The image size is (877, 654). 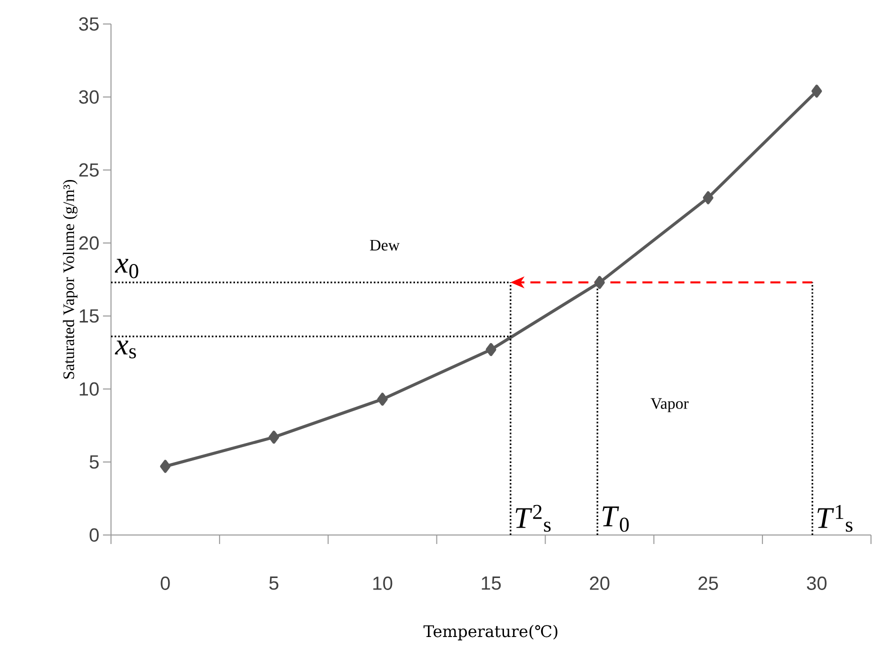 What do you see at coordinates (94, 462) in the screenshot?
I see `y-tick-label: 5` at bounding box center [94, 462].